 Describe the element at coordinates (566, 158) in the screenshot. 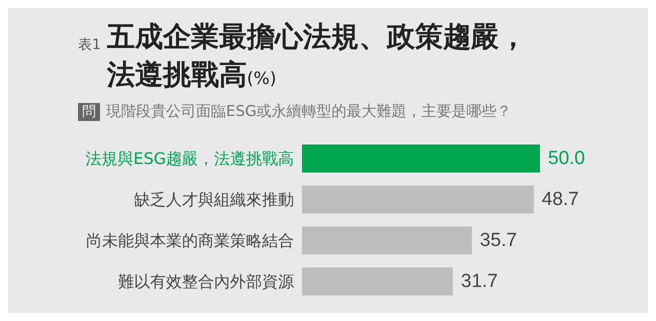

I see `data-label: 50.0` at that location.